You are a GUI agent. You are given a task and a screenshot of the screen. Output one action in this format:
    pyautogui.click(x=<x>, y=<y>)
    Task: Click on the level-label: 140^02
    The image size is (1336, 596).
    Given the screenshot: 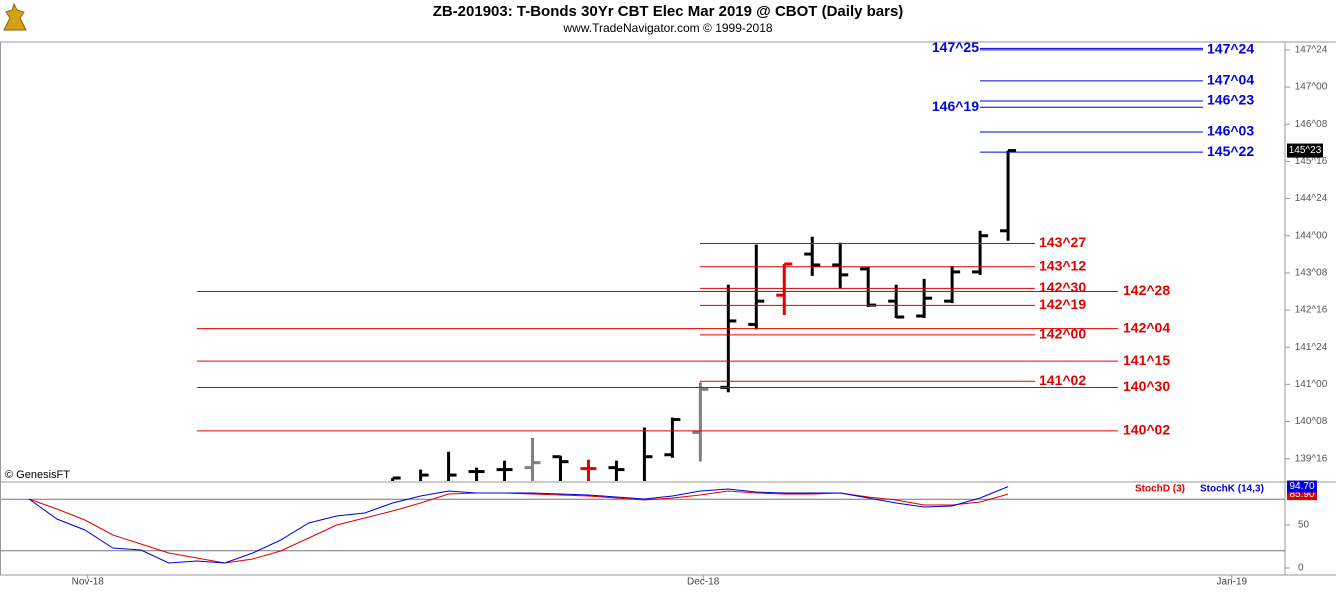 What is the action you would take?
    pyautogui.click(x=1146, y=430)
    